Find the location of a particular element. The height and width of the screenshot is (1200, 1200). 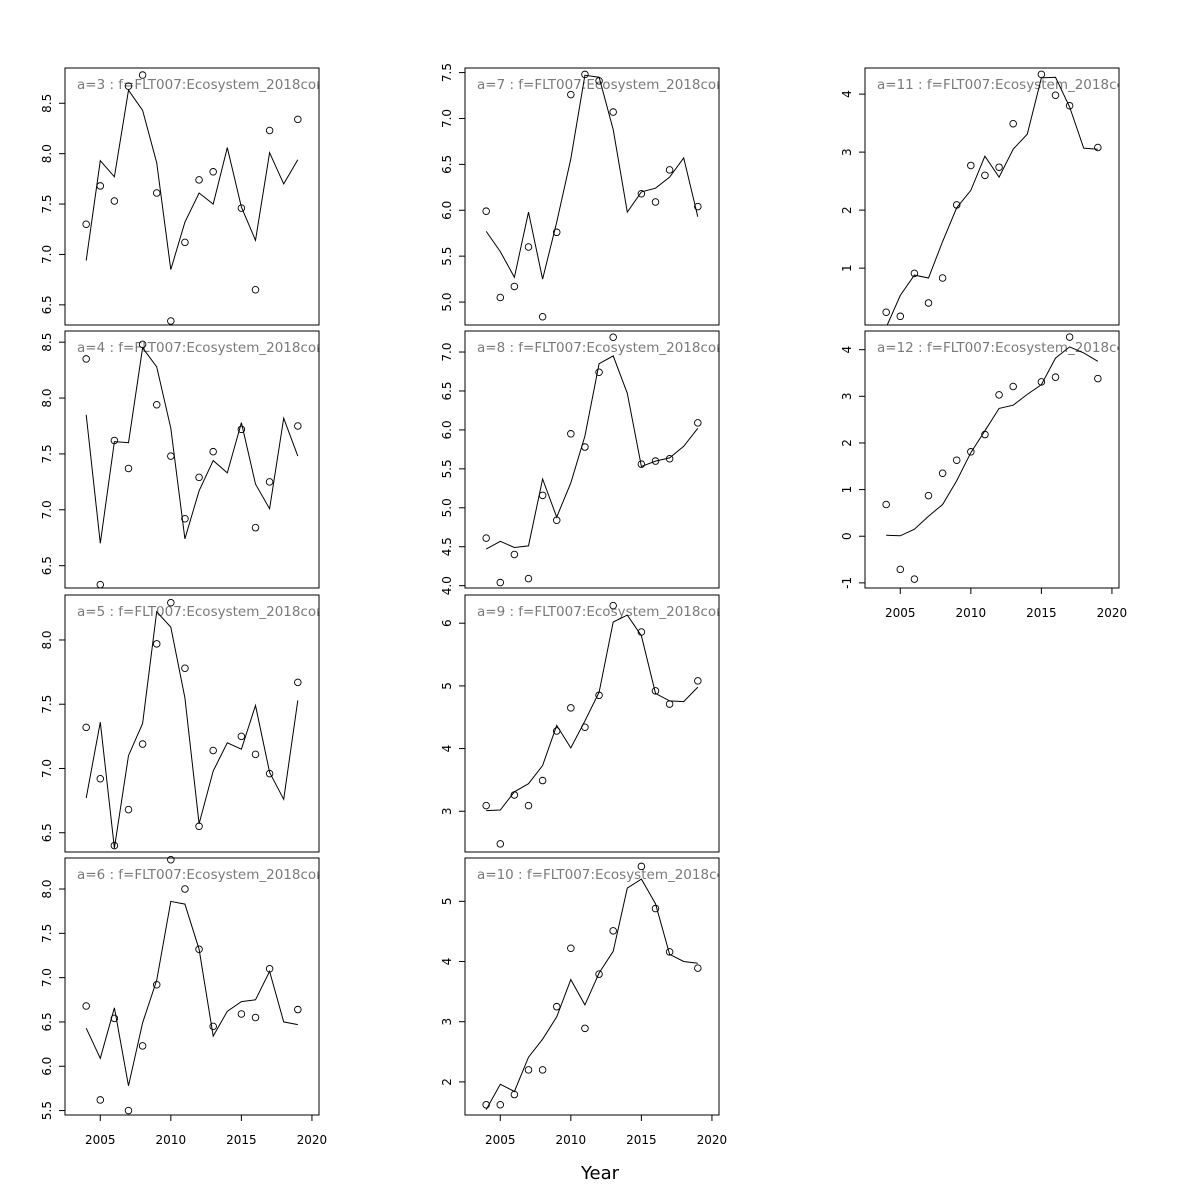

panel-title: a=7 : f=FLT007:Ecosystem_2018cor is located at coordinates (599, 85).